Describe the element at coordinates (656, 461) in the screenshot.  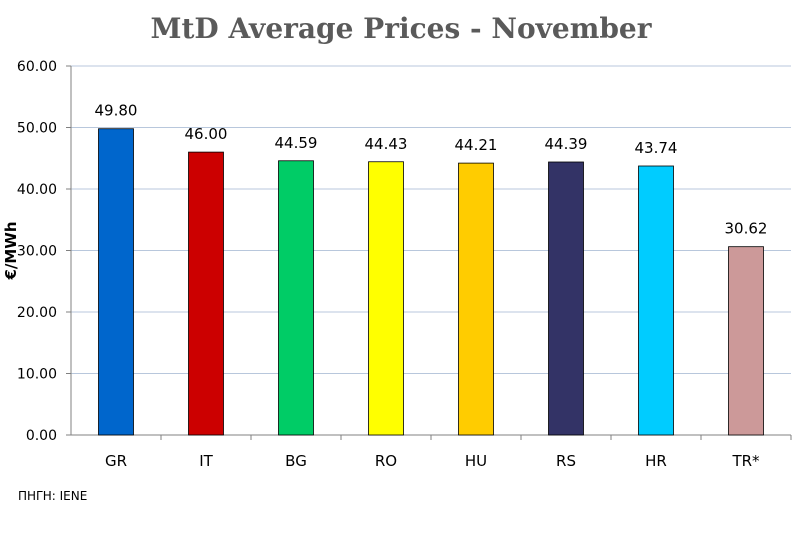
I see `x-tick-label: HR` at that location.